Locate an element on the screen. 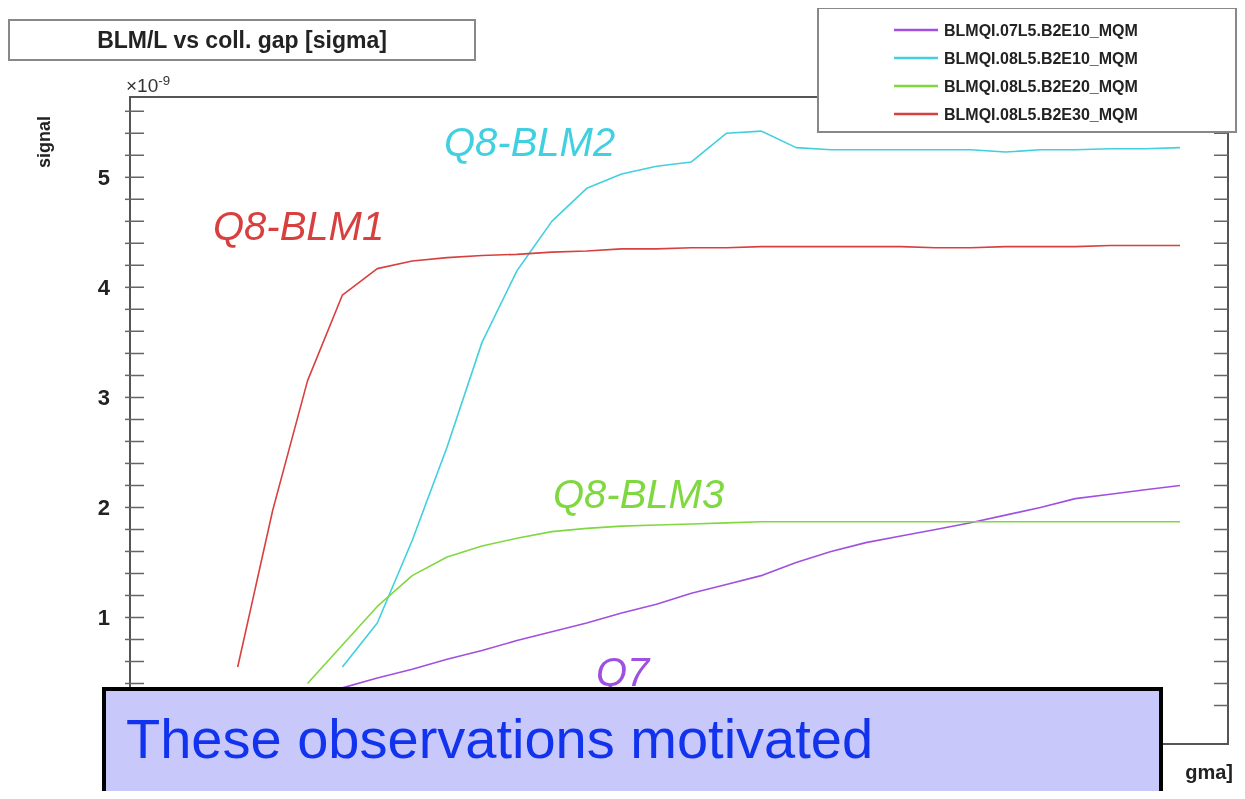 This screenshot has height=799, width=1245. y-tick-label: 5 is located at coordinates (103, 178).